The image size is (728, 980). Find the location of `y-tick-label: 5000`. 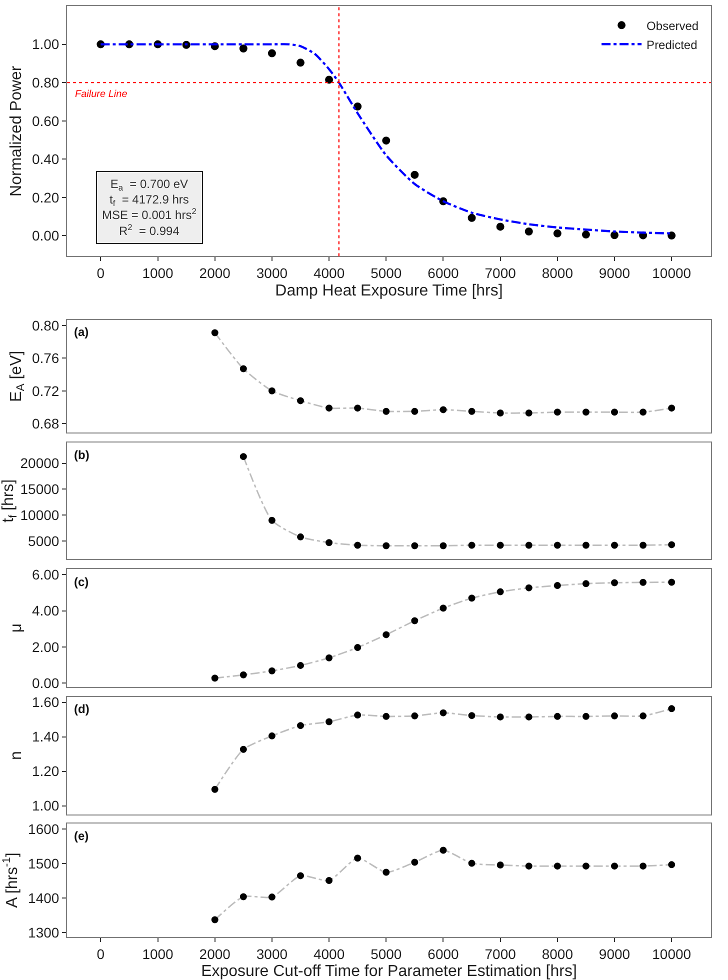

y-tick-label: 5000 is located at coordinates (44, 540).